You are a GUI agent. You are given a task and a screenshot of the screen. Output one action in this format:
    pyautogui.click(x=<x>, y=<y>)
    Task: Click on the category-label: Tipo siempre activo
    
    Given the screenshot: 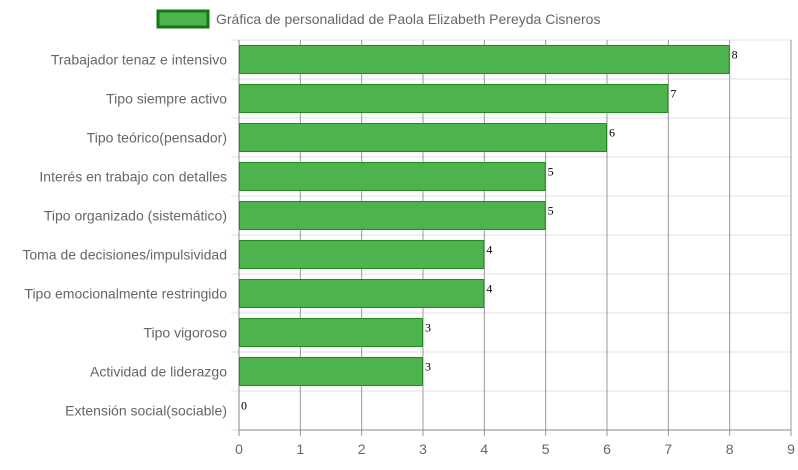 What is the action you would take?
    pyautogui.click(x=166, y=99)
    